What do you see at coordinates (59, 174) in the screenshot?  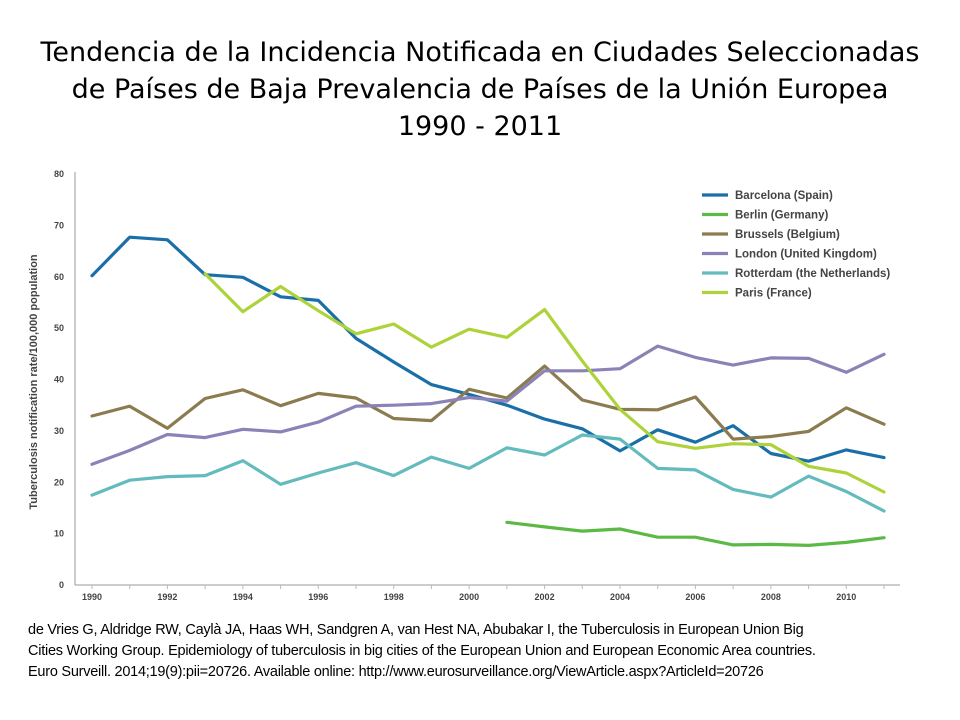 I see `y-tick-label: 80` at bounding box center [59, 174].